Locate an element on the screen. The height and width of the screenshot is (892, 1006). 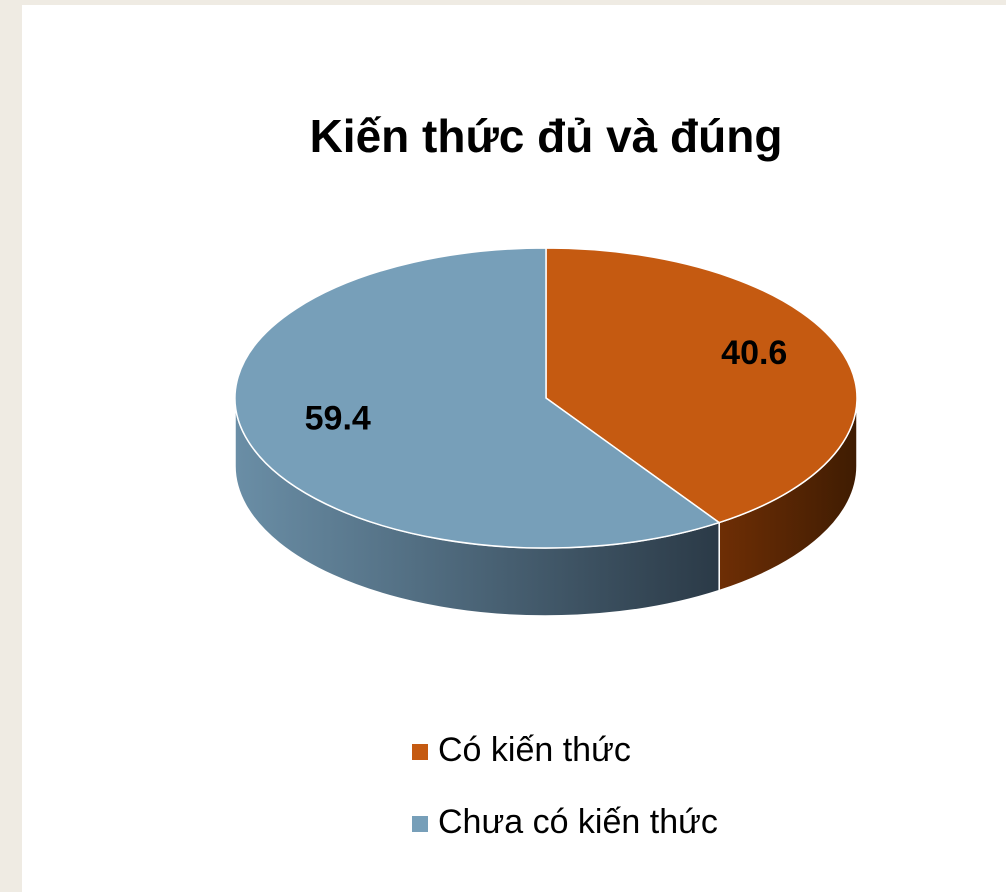
legend-label: Có kiến thức is located at coordinates (534, 750).